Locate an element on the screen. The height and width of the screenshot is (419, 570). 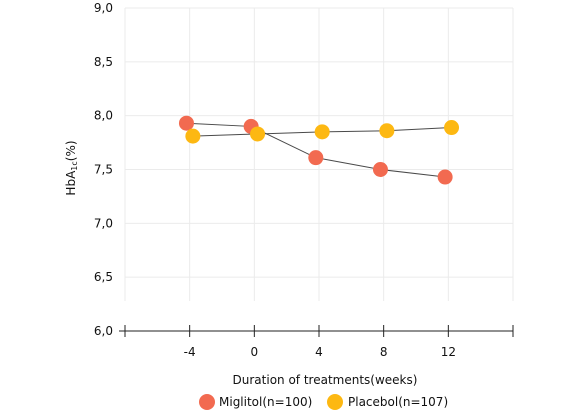
y-tick-label: 8,0 is located at coordinates (103, 116).